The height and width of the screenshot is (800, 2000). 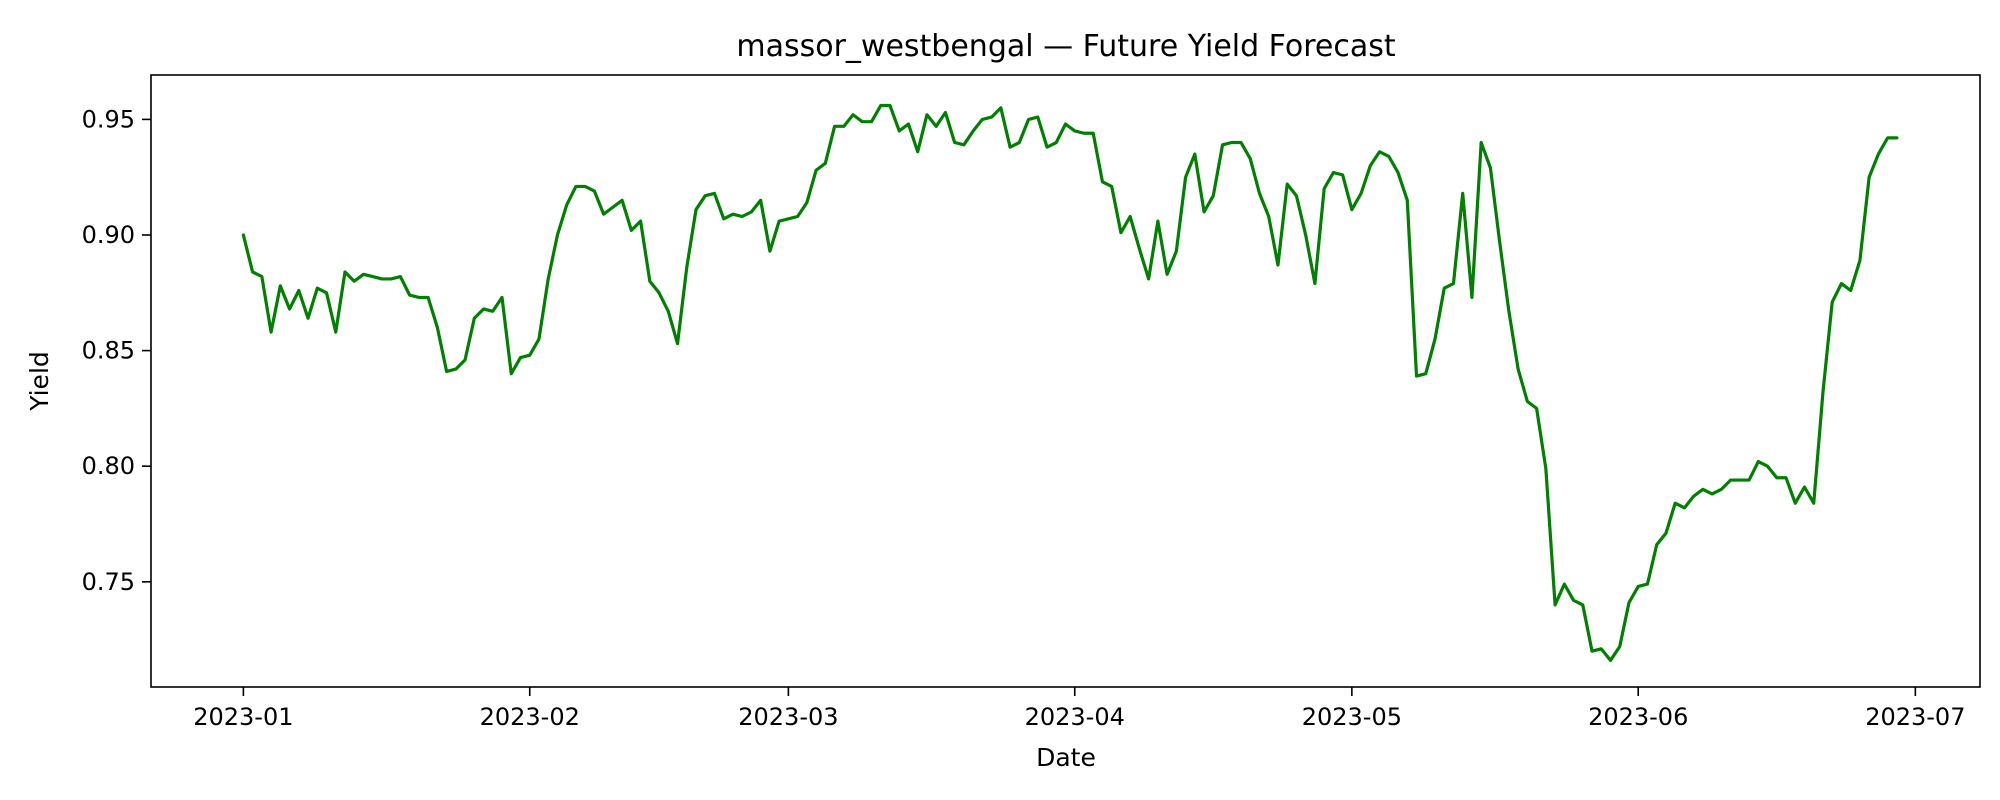 I want to click on y-axis-label: Yield, so click(x=39, y=381).